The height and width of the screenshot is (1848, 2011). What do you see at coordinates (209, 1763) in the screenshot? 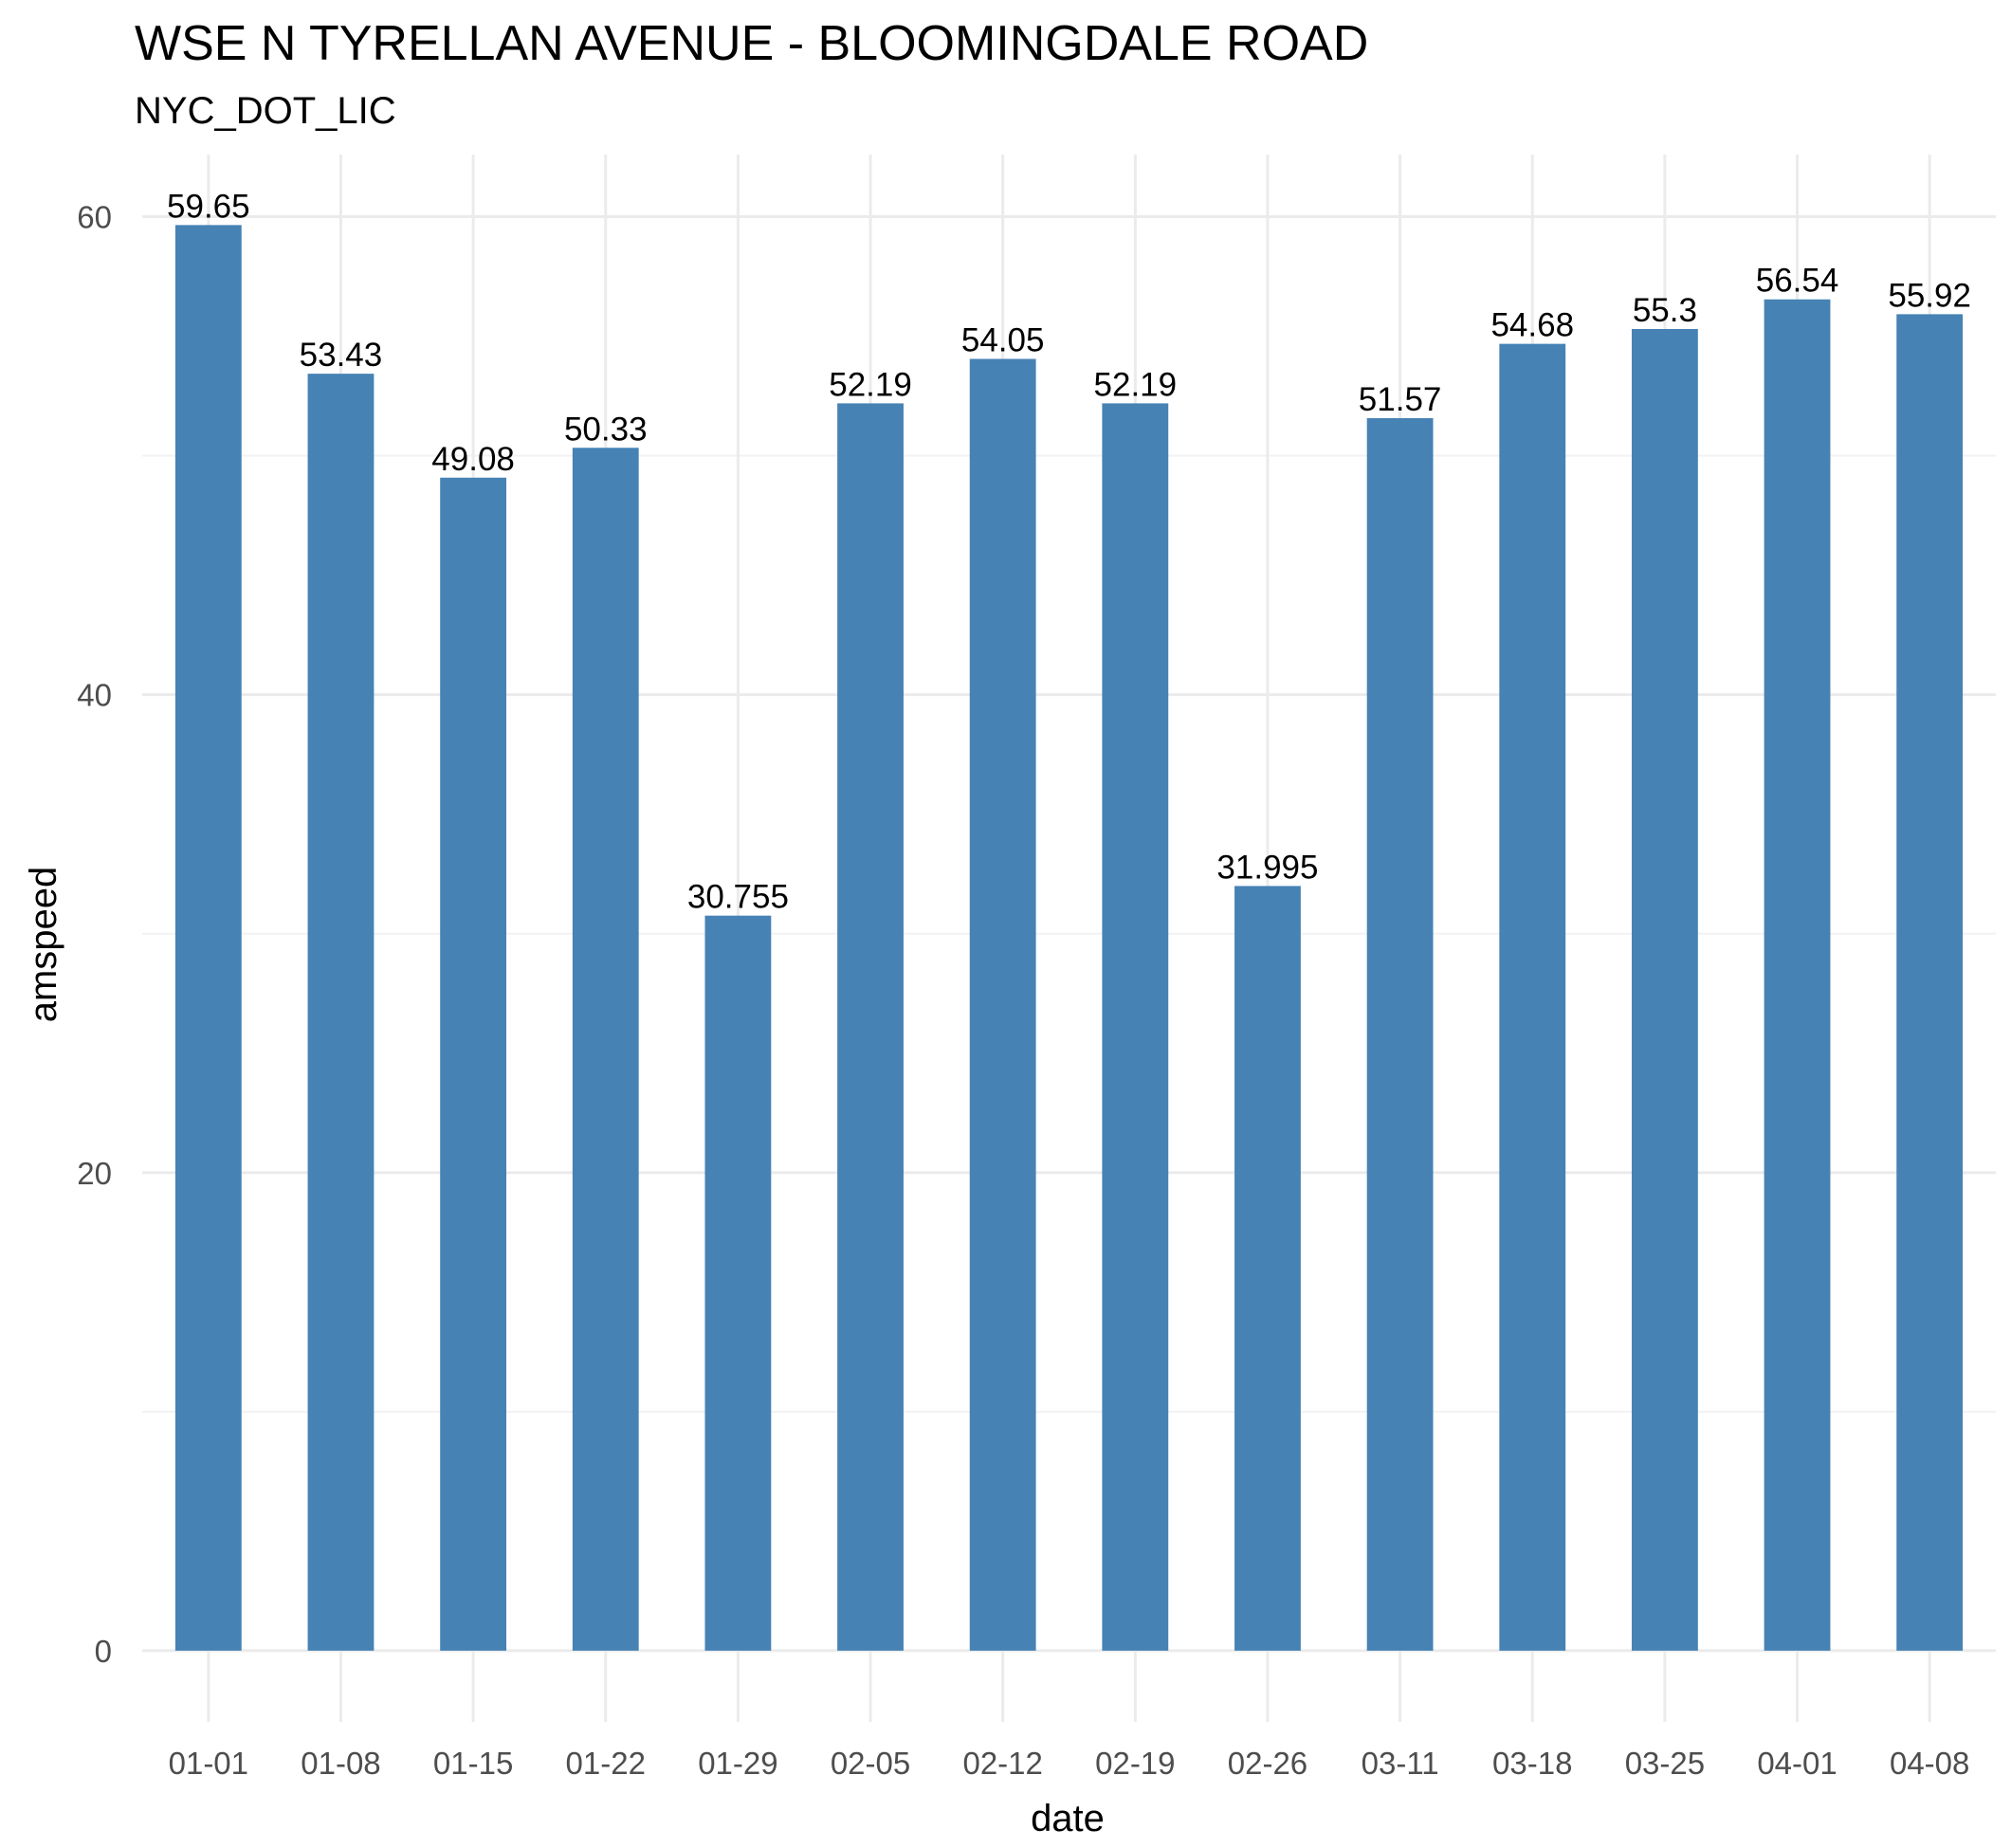
I see `x-tick-label: 01-01` at bounding box center [209, 1763].